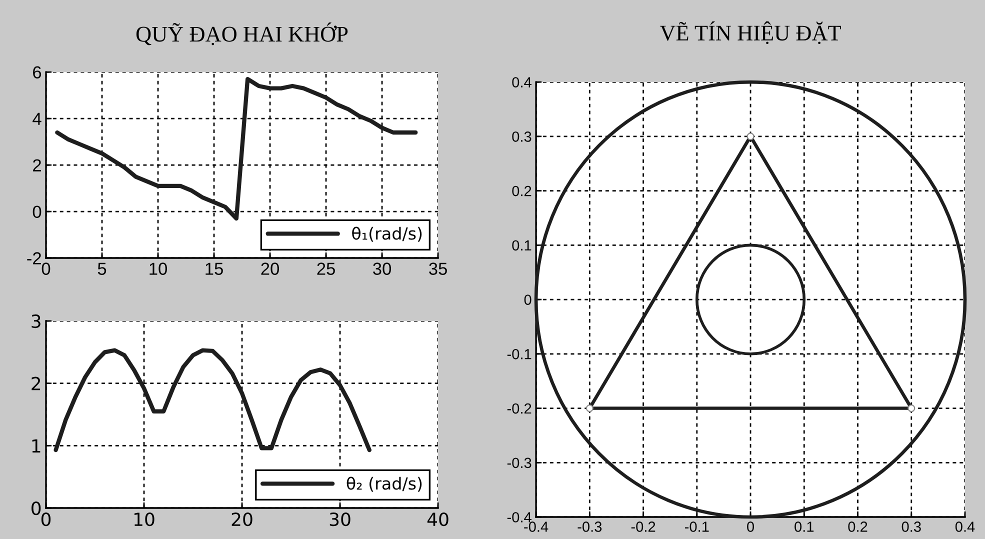 Image resolution: width=985 pixels, height=539 pixels. I want to click on legend-label: θ₁(rad/s), so click(387, 234).